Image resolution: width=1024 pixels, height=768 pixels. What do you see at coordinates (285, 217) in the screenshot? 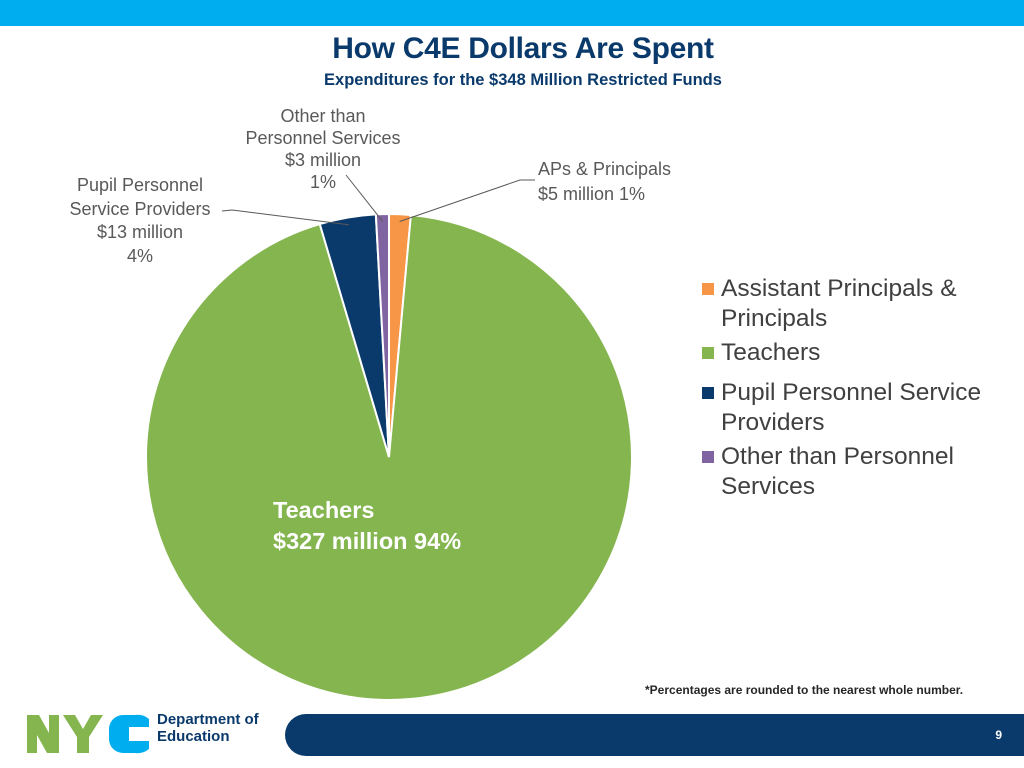
I see `leader-line-pupil` at bounding box center [285, 217].